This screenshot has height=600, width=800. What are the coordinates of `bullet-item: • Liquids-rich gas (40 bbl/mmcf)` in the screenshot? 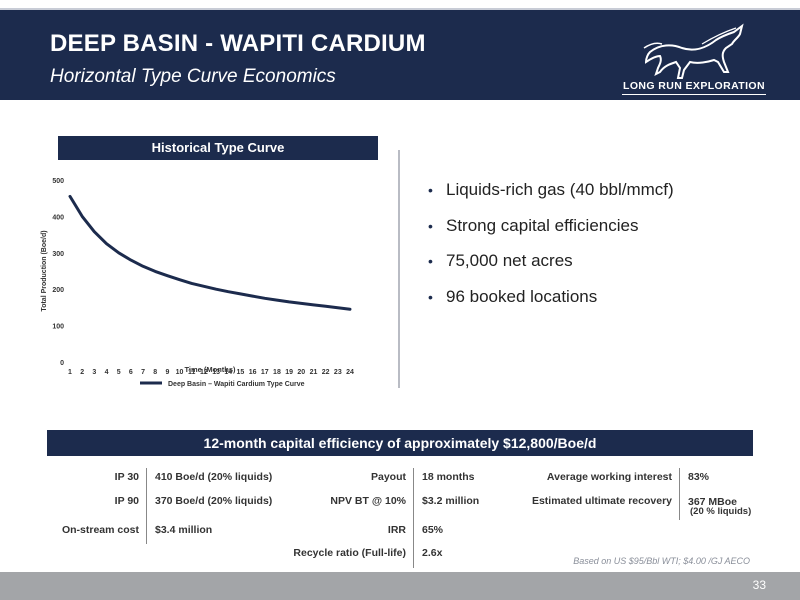 It's located at (551, 196).